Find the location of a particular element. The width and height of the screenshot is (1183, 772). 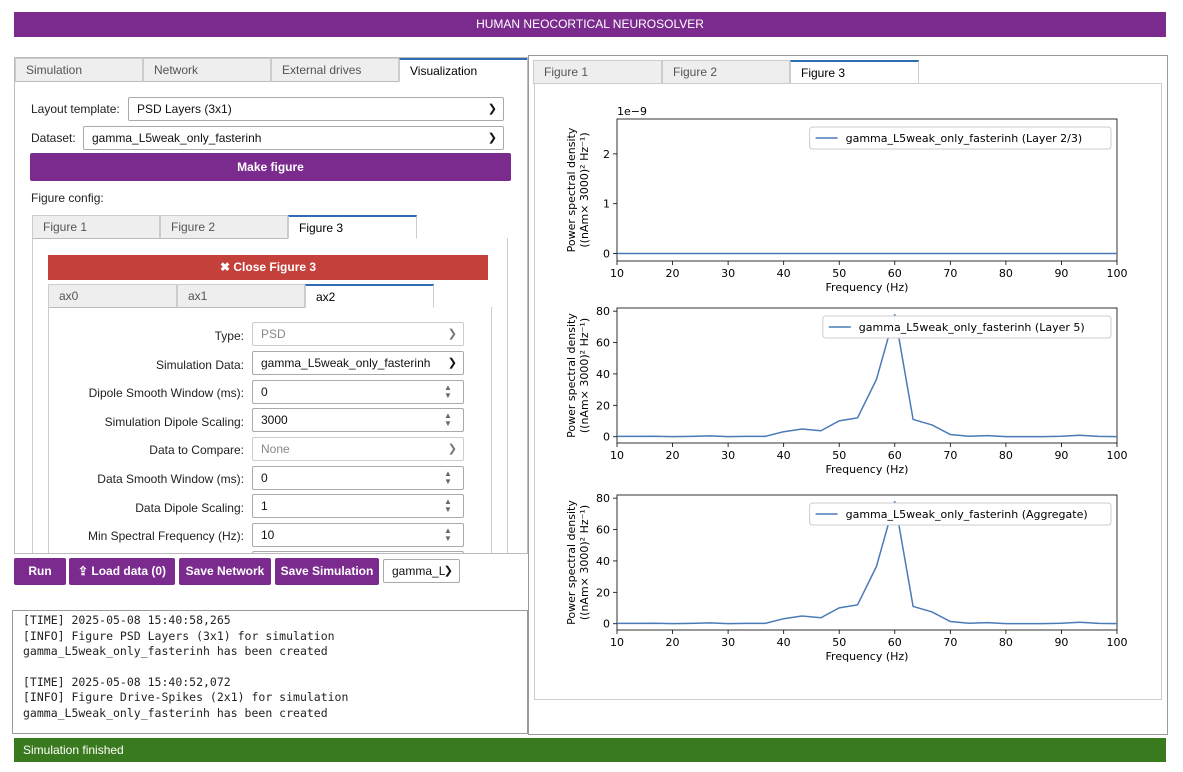

data-to-compare-label: Data to Compare: is located at coordinates (196, 450).